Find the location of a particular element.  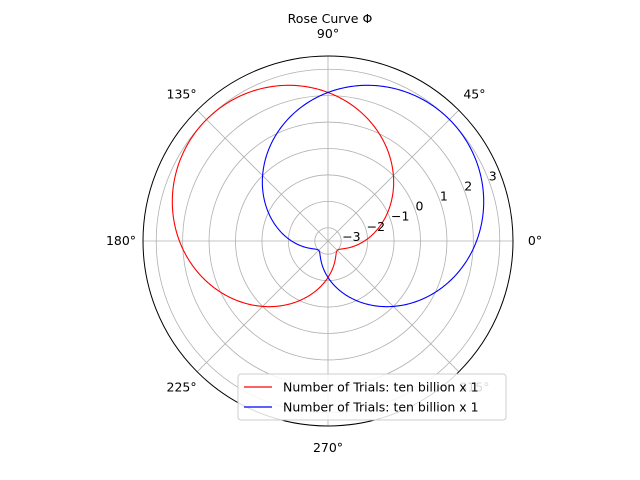

radial-tick-label: 3 is located at coordinates (493, 175).